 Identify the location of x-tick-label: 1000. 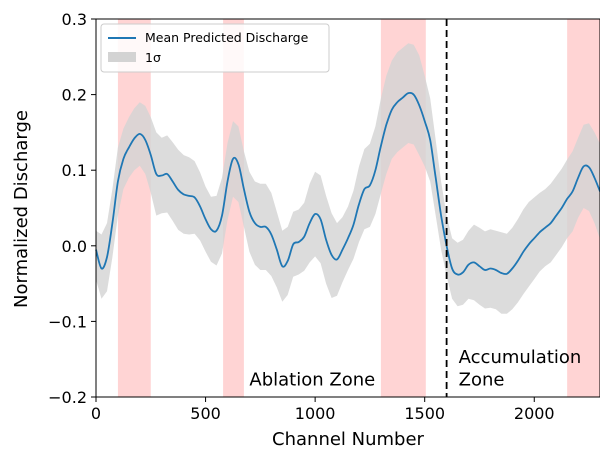
(315, 413).